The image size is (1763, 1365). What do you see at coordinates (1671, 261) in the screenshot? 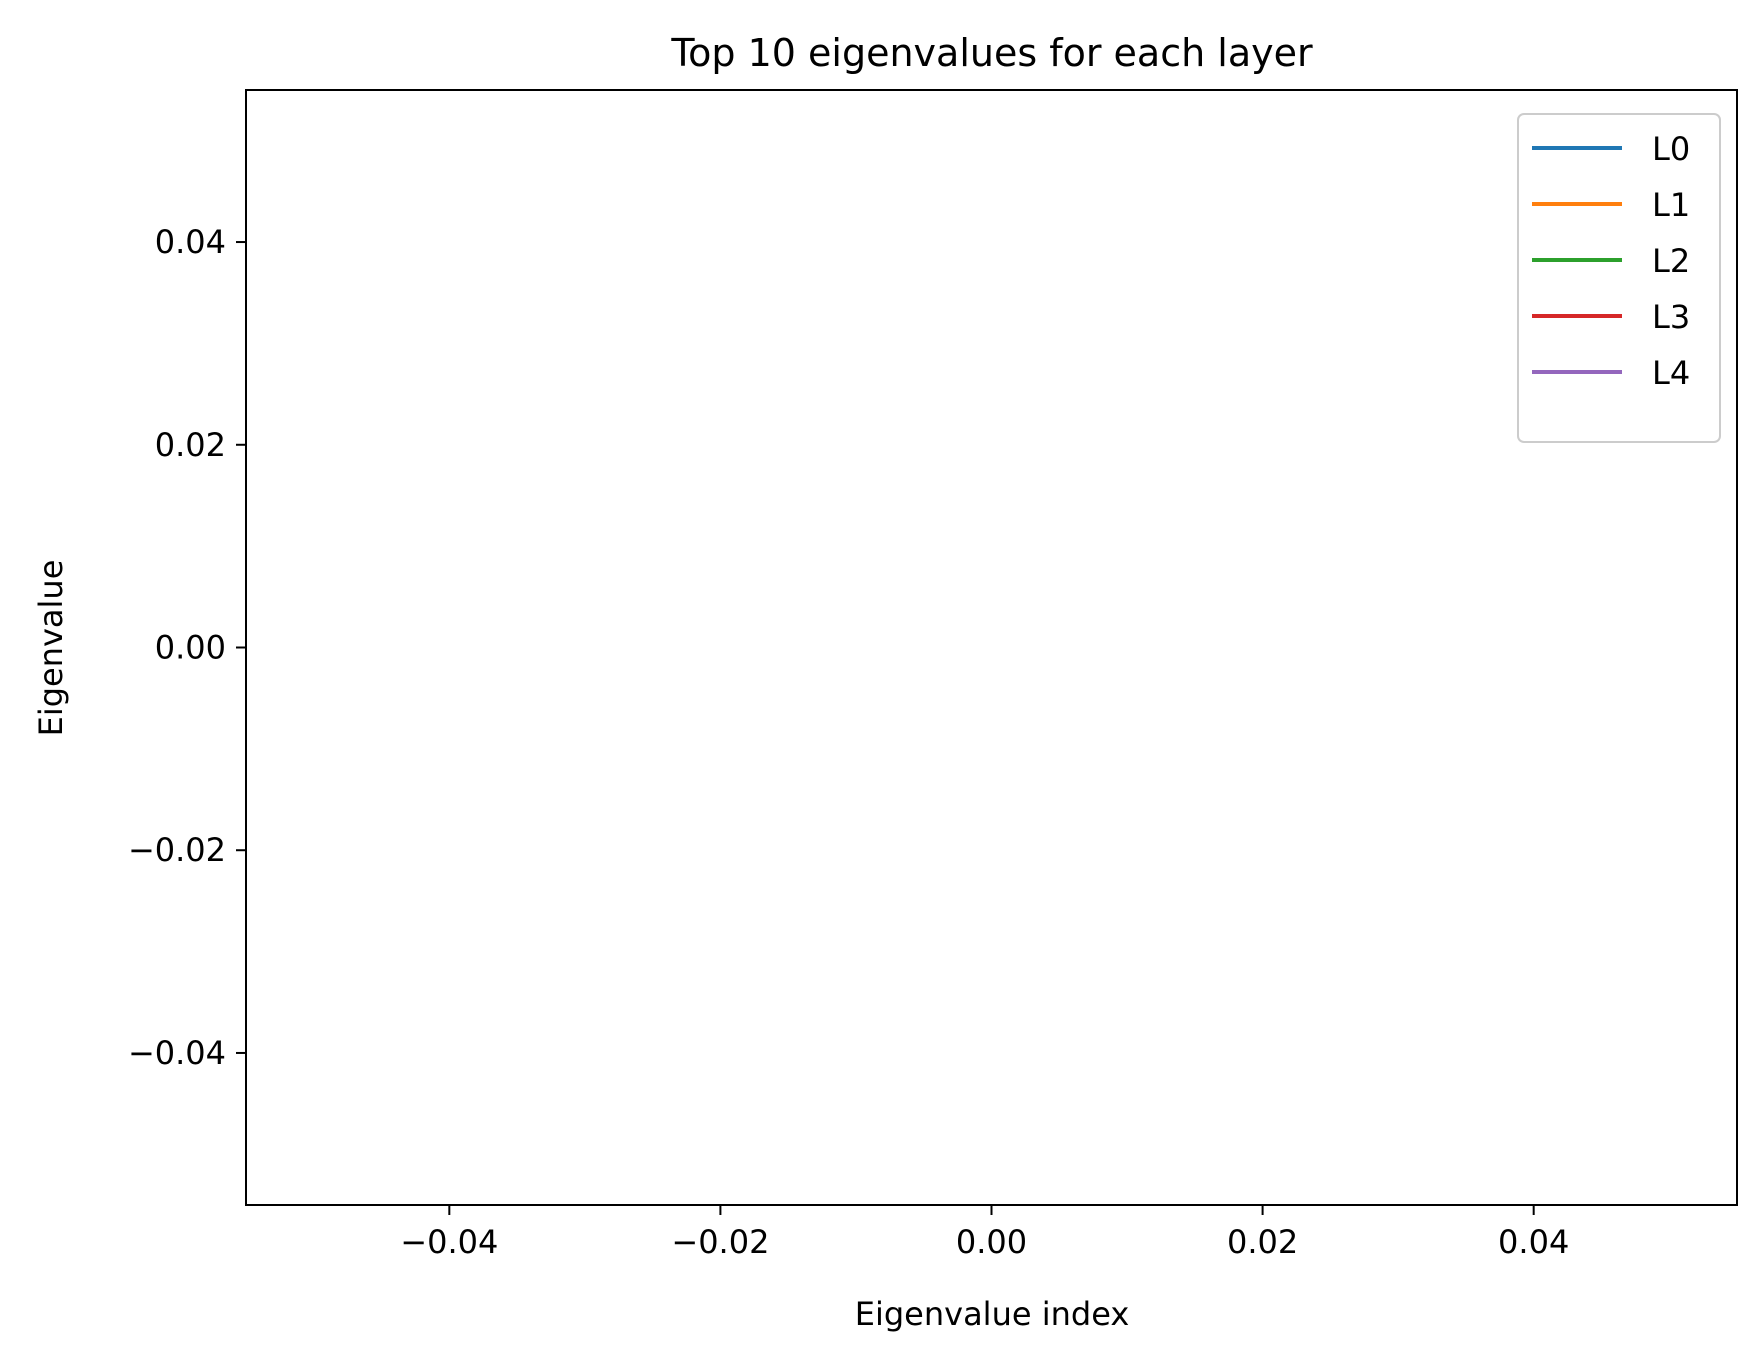
I see `legend-label-l2: L2` at bounding box center [1671, 261].